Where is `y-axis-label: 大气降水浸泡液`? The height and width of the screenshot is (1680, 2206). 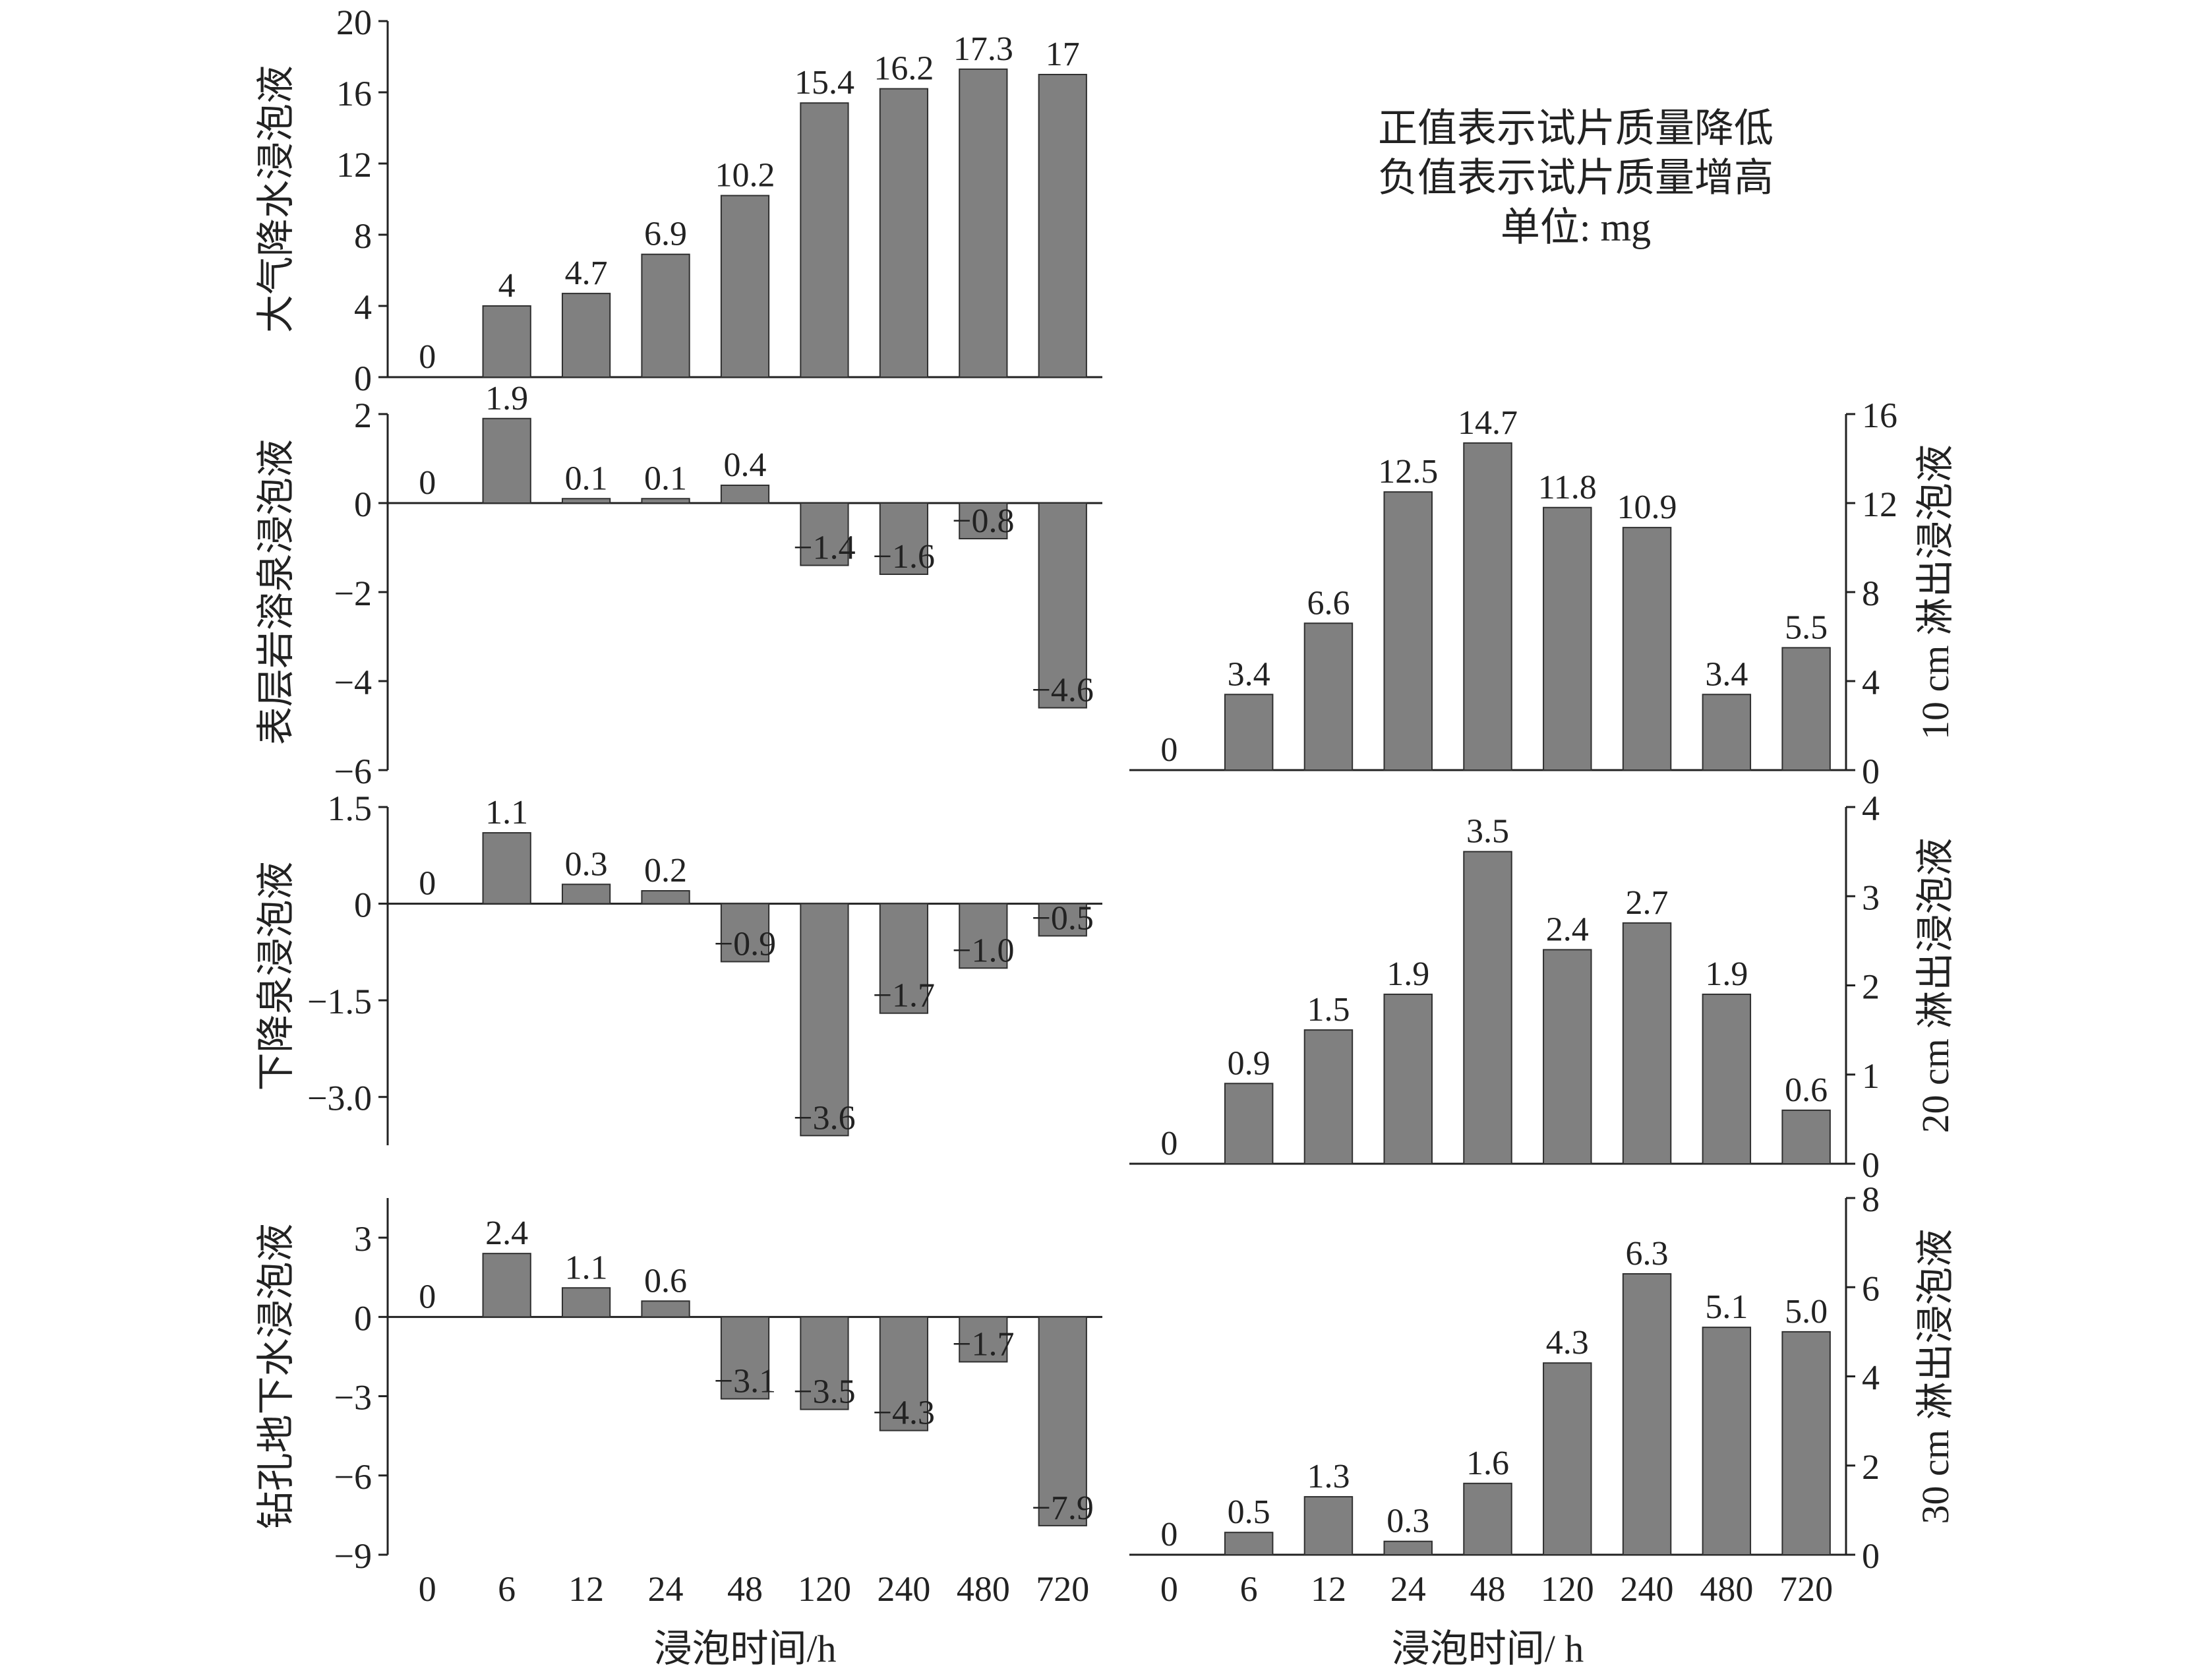 y-axis-label: 大气降水浸泡液 is located at coordinates (275, 199).